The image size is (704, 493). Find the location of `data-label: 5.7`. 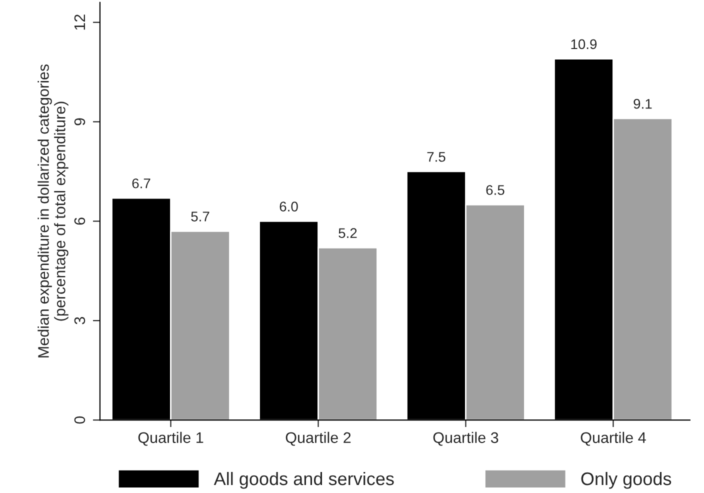

data-label: 5.7 is located at coordinates (200, 217).